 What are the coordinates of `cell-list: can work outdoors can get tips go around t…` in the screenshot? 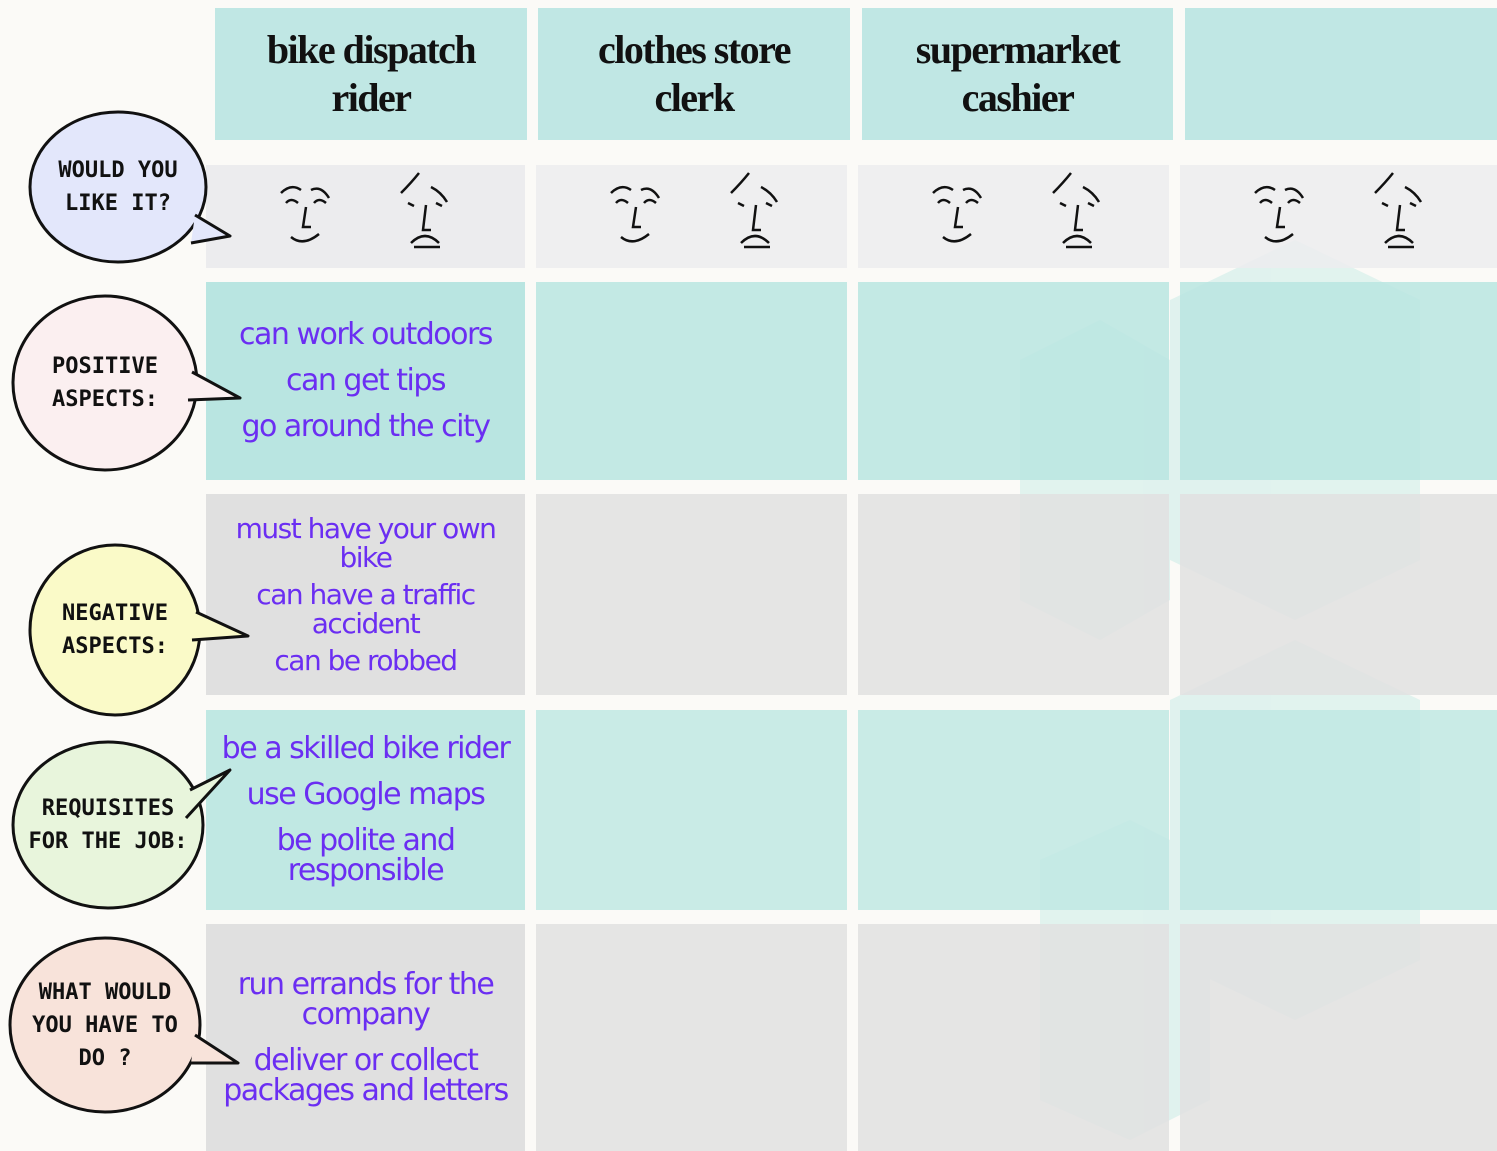 It's located at (365, 381).